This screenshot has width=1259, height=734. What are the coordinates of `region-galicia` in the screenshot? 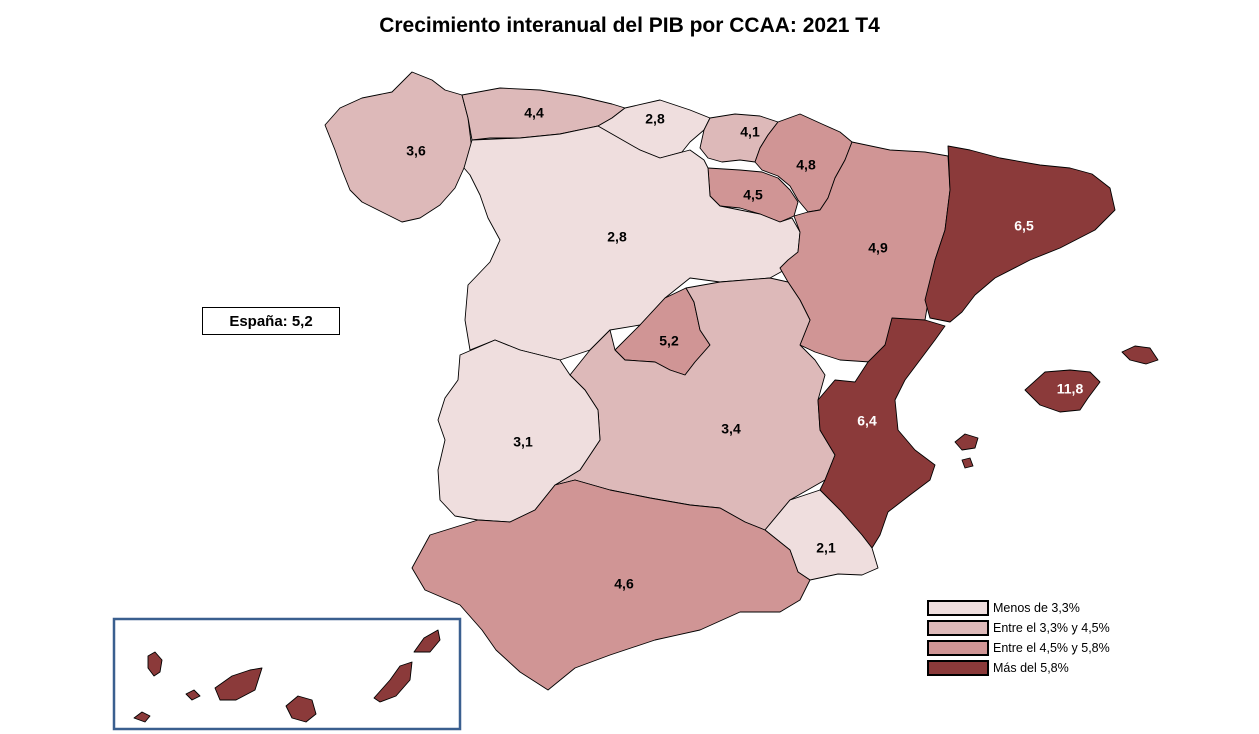 It's located at (398, 147).